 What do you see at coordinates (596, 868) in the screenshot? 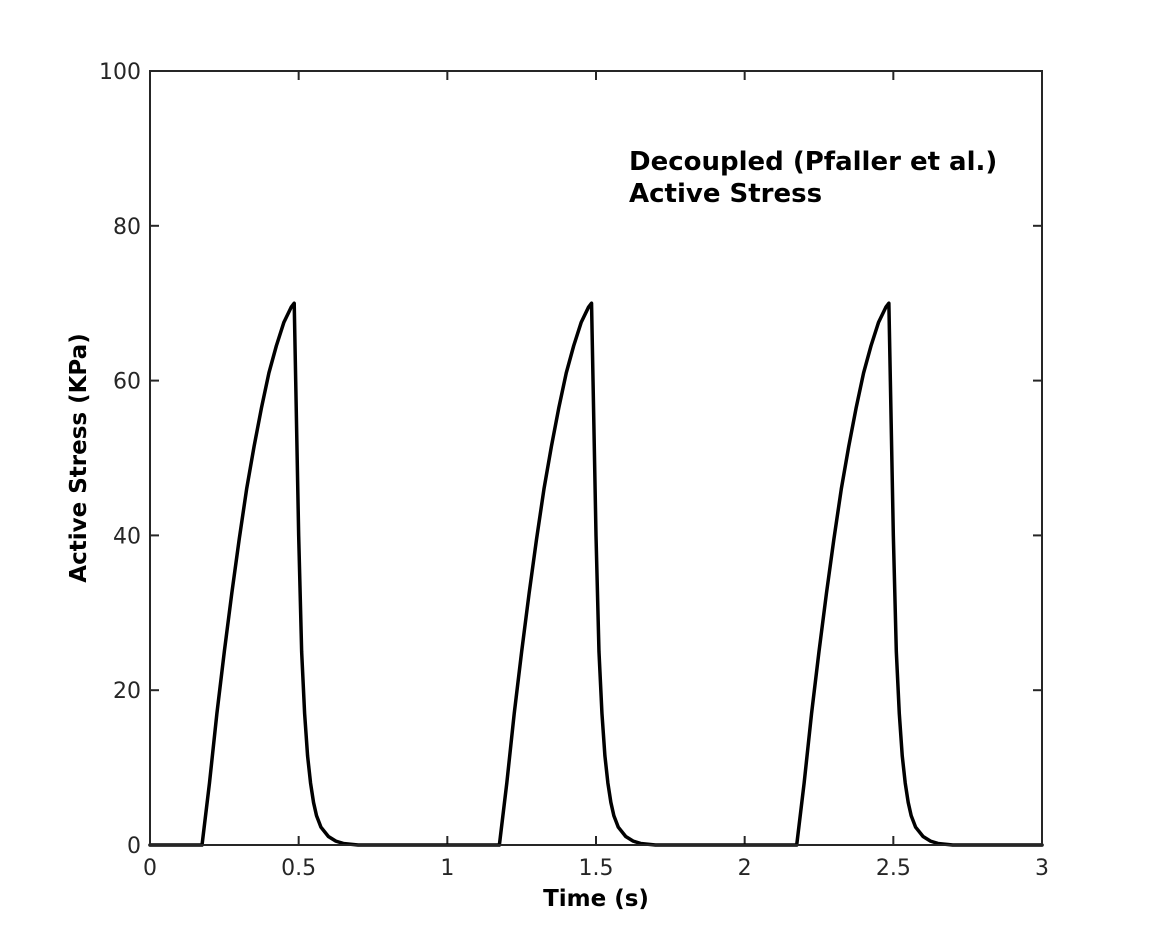
I see `x-tick-label: 1.5` at bounding box center [596, 868].